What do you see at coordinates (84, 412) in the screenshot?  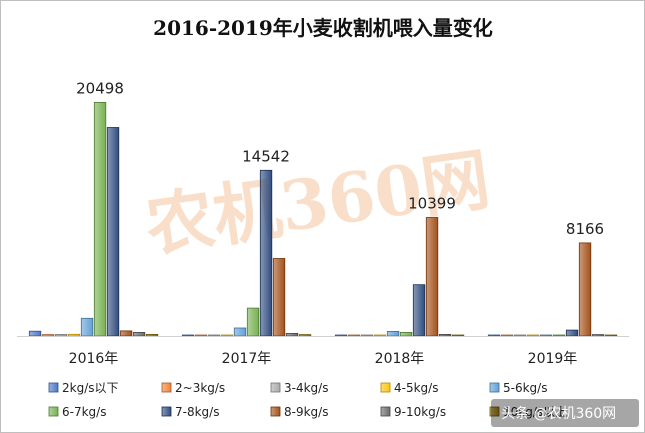 I see `legend-label-5: 6-7kg/s` at bounding box center [84, 412].